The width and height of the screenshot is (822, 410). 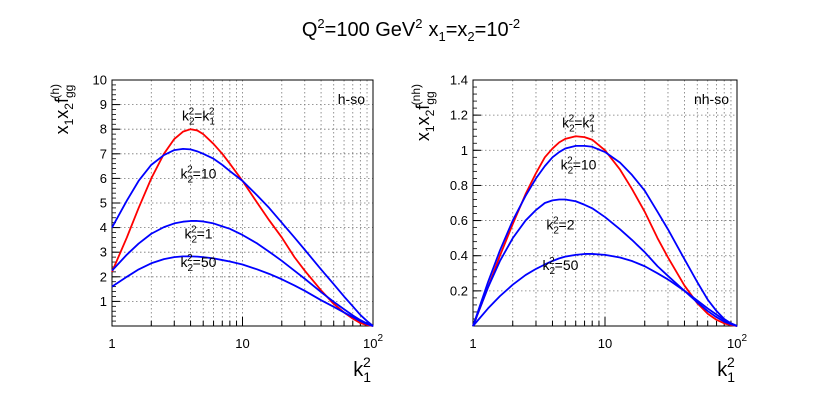 I want to click on y-tick-label: 1.4, so click(x=459, y=80).